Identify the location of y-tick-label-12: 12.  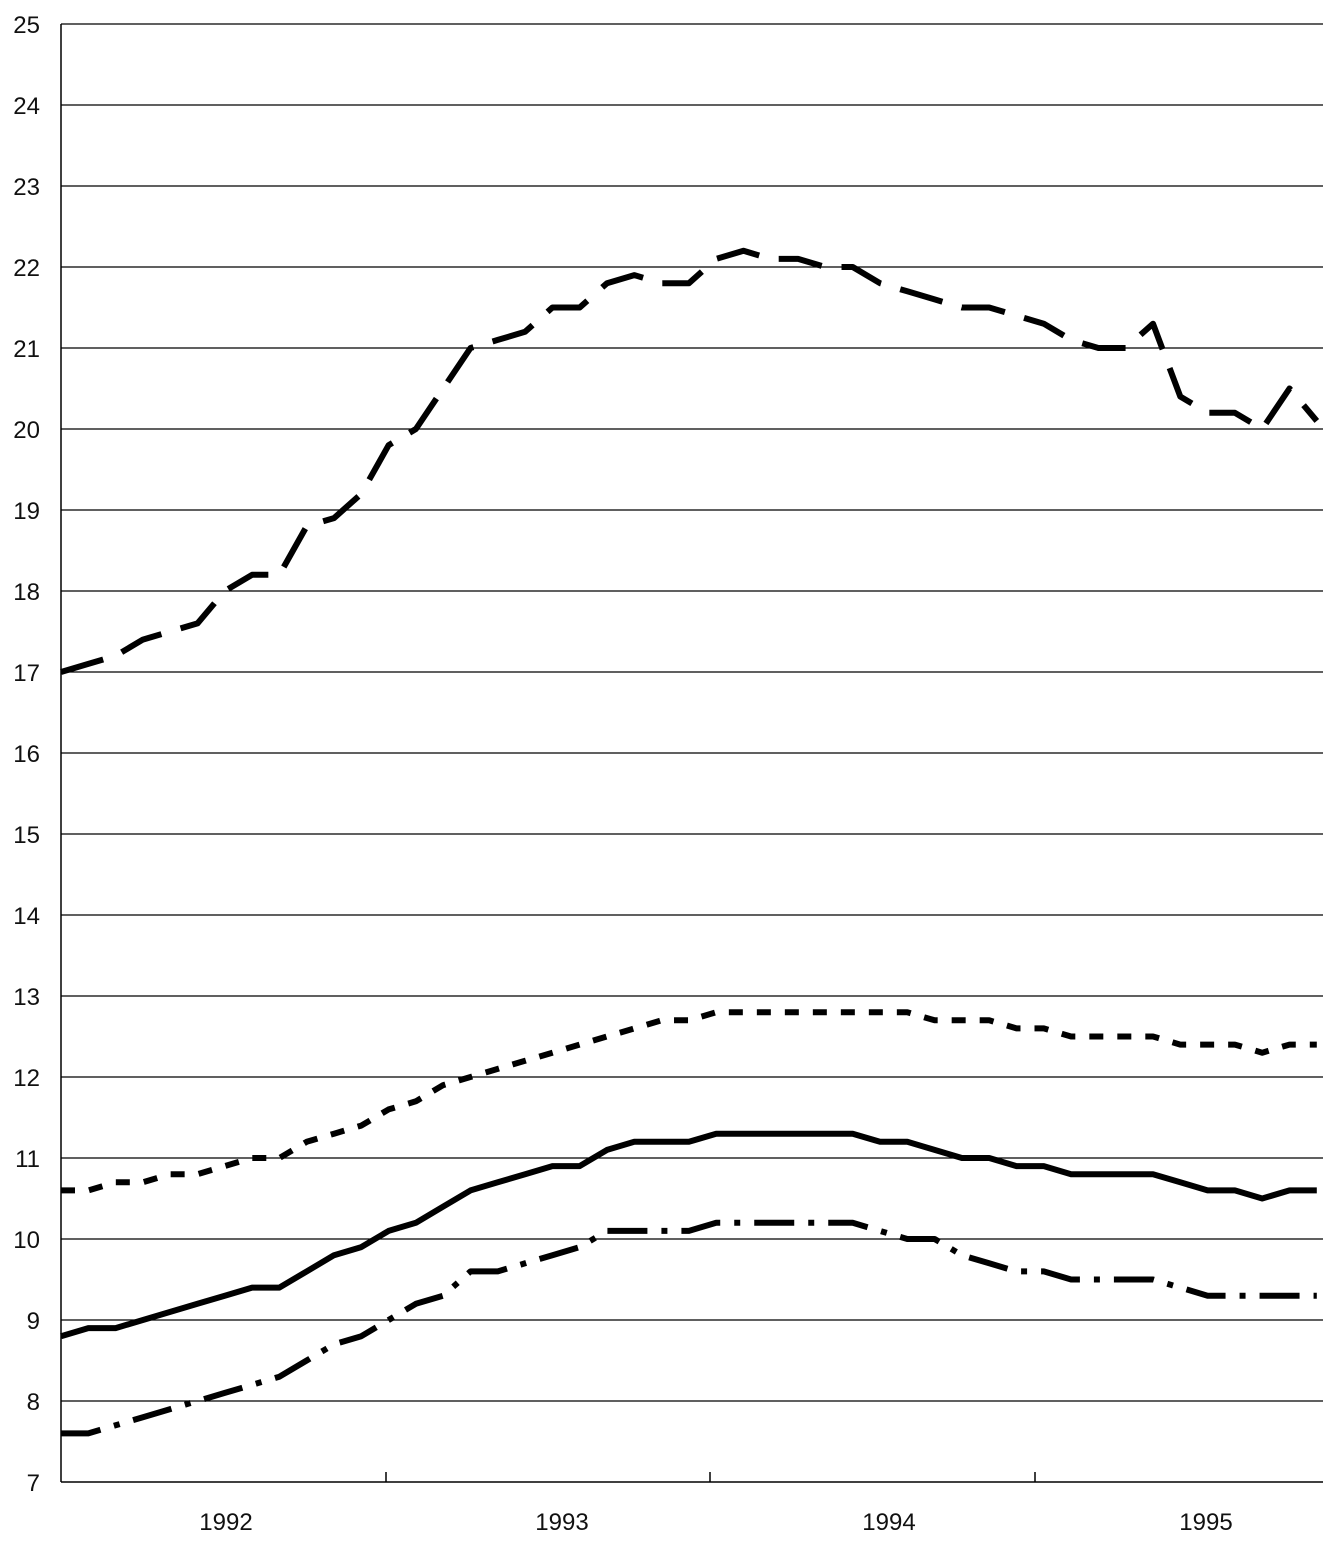
(26, 1078).